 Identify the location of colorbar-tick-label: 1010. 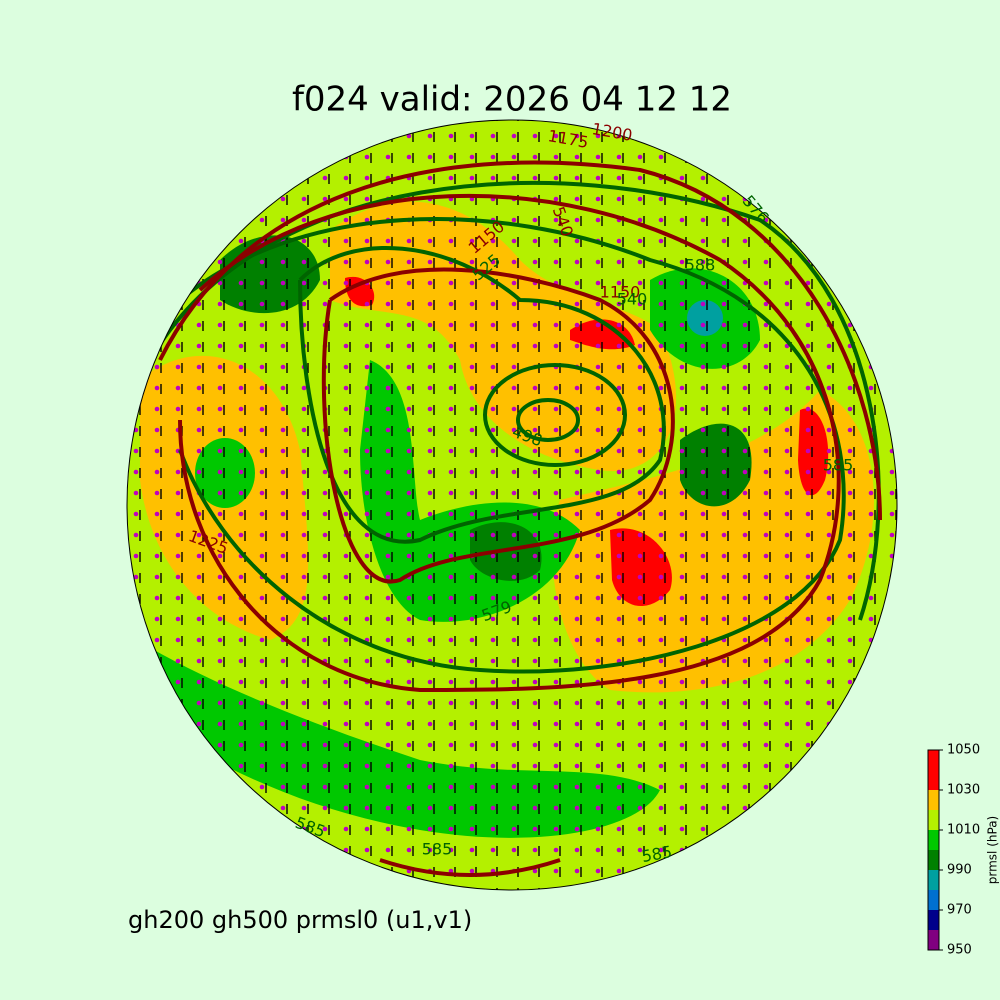
(963, 830).